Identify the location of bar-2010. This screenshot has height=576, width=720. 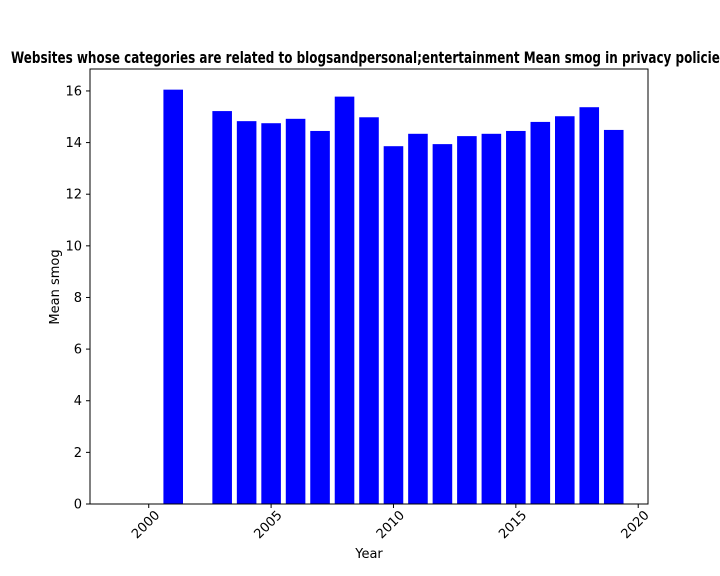
(393, 325).